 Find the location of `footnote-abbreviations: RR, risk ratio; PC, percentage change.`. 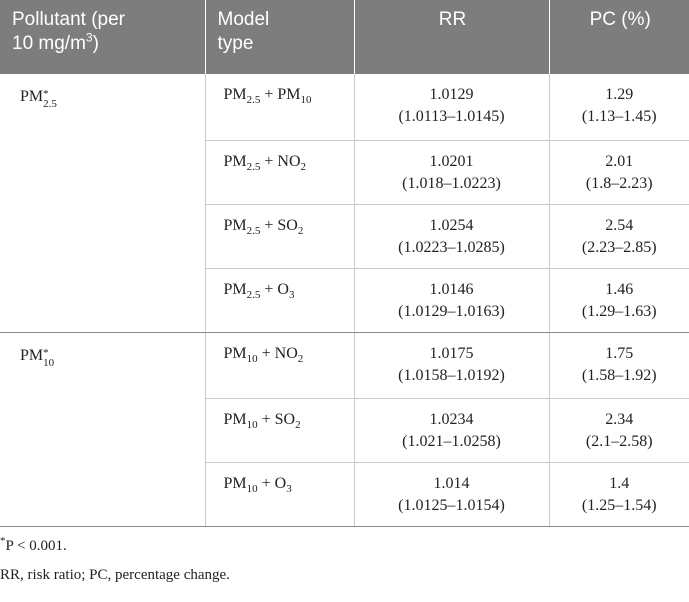

footnote-abbreviations: RR, risk ratio; PC, percentage change. is located at coordinates (115, 575).